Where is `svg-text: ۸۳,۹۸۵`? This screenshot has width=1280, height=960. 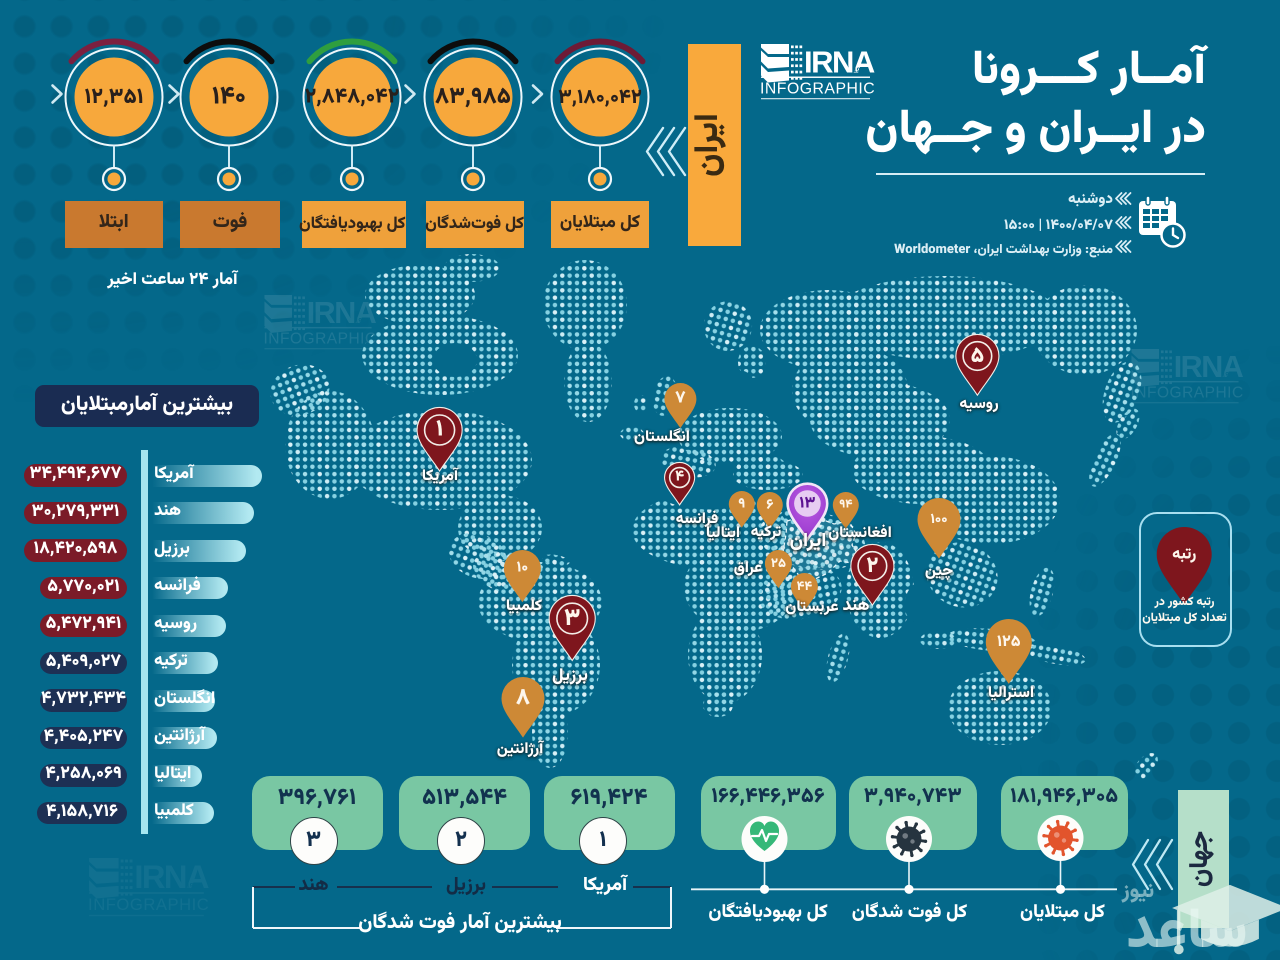 svg-text: ۸۳,۹۸۵ is located at coordinates (473, 98).